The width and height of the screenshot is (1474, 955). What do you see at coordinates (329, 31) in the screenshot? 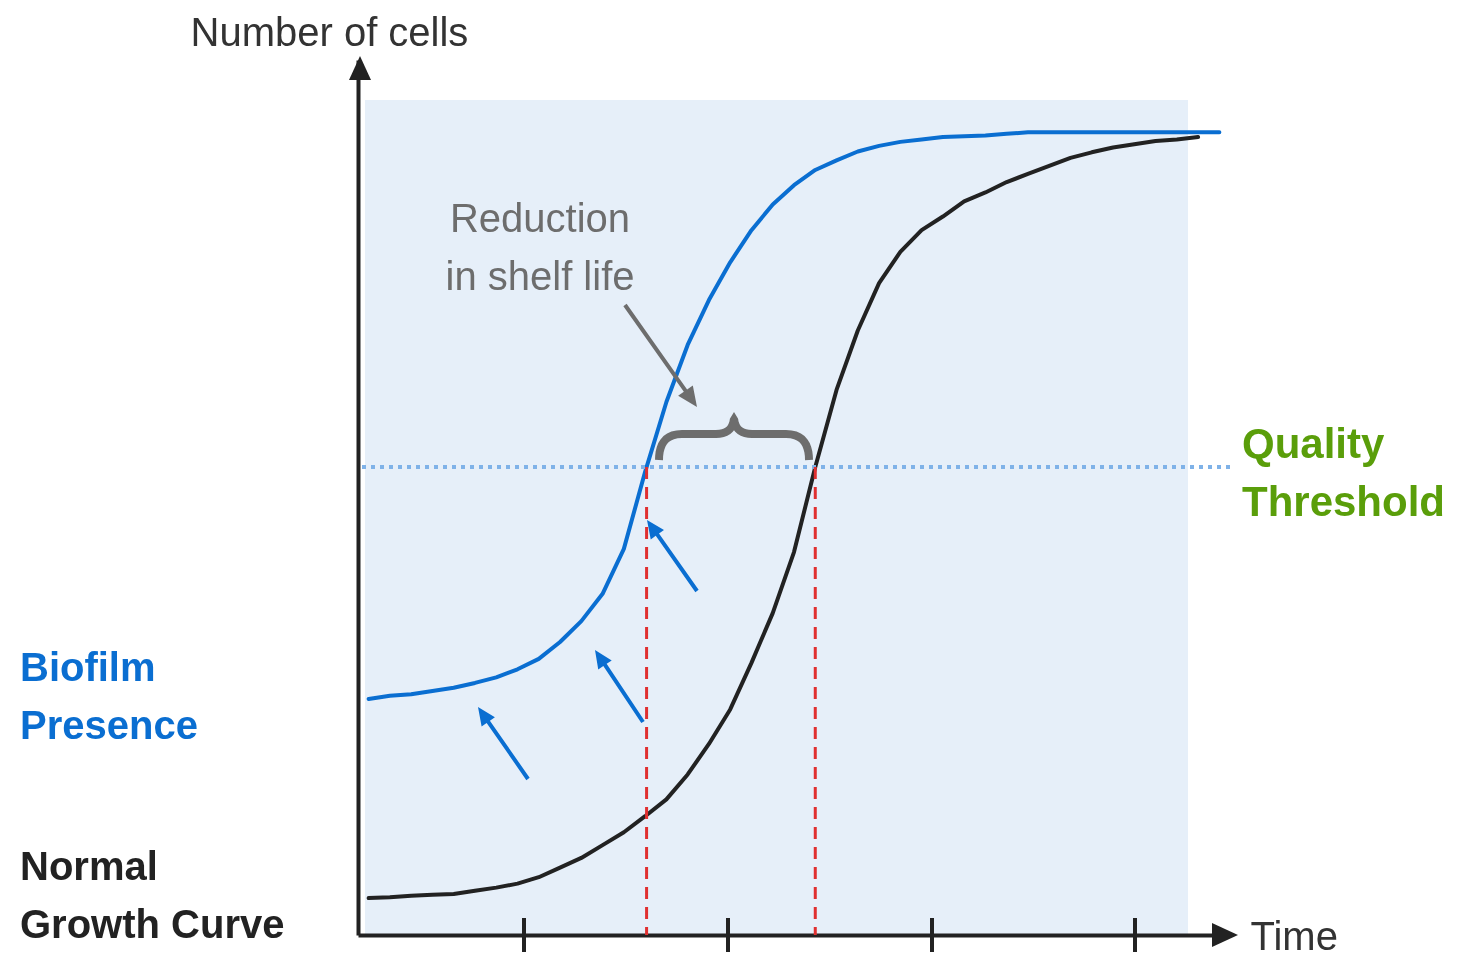
I see `y-axis-title: Number of cells` at bounding box center [329, 31].